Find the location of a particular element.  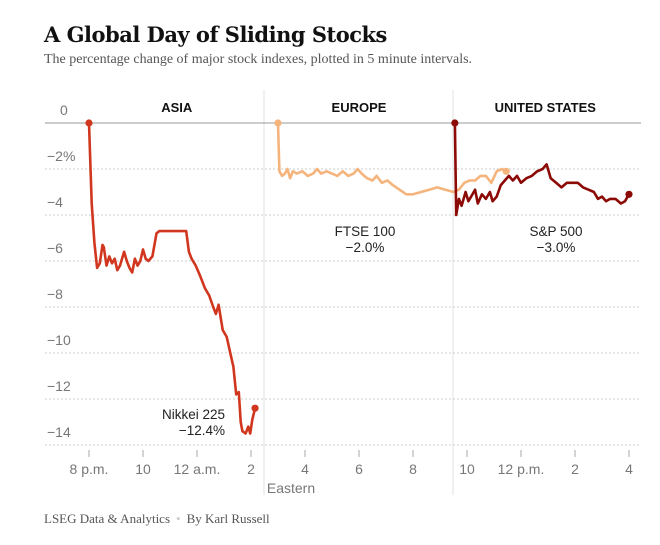

source-credit: LSEG Data & Analytics is located at coordinates (107, 518).